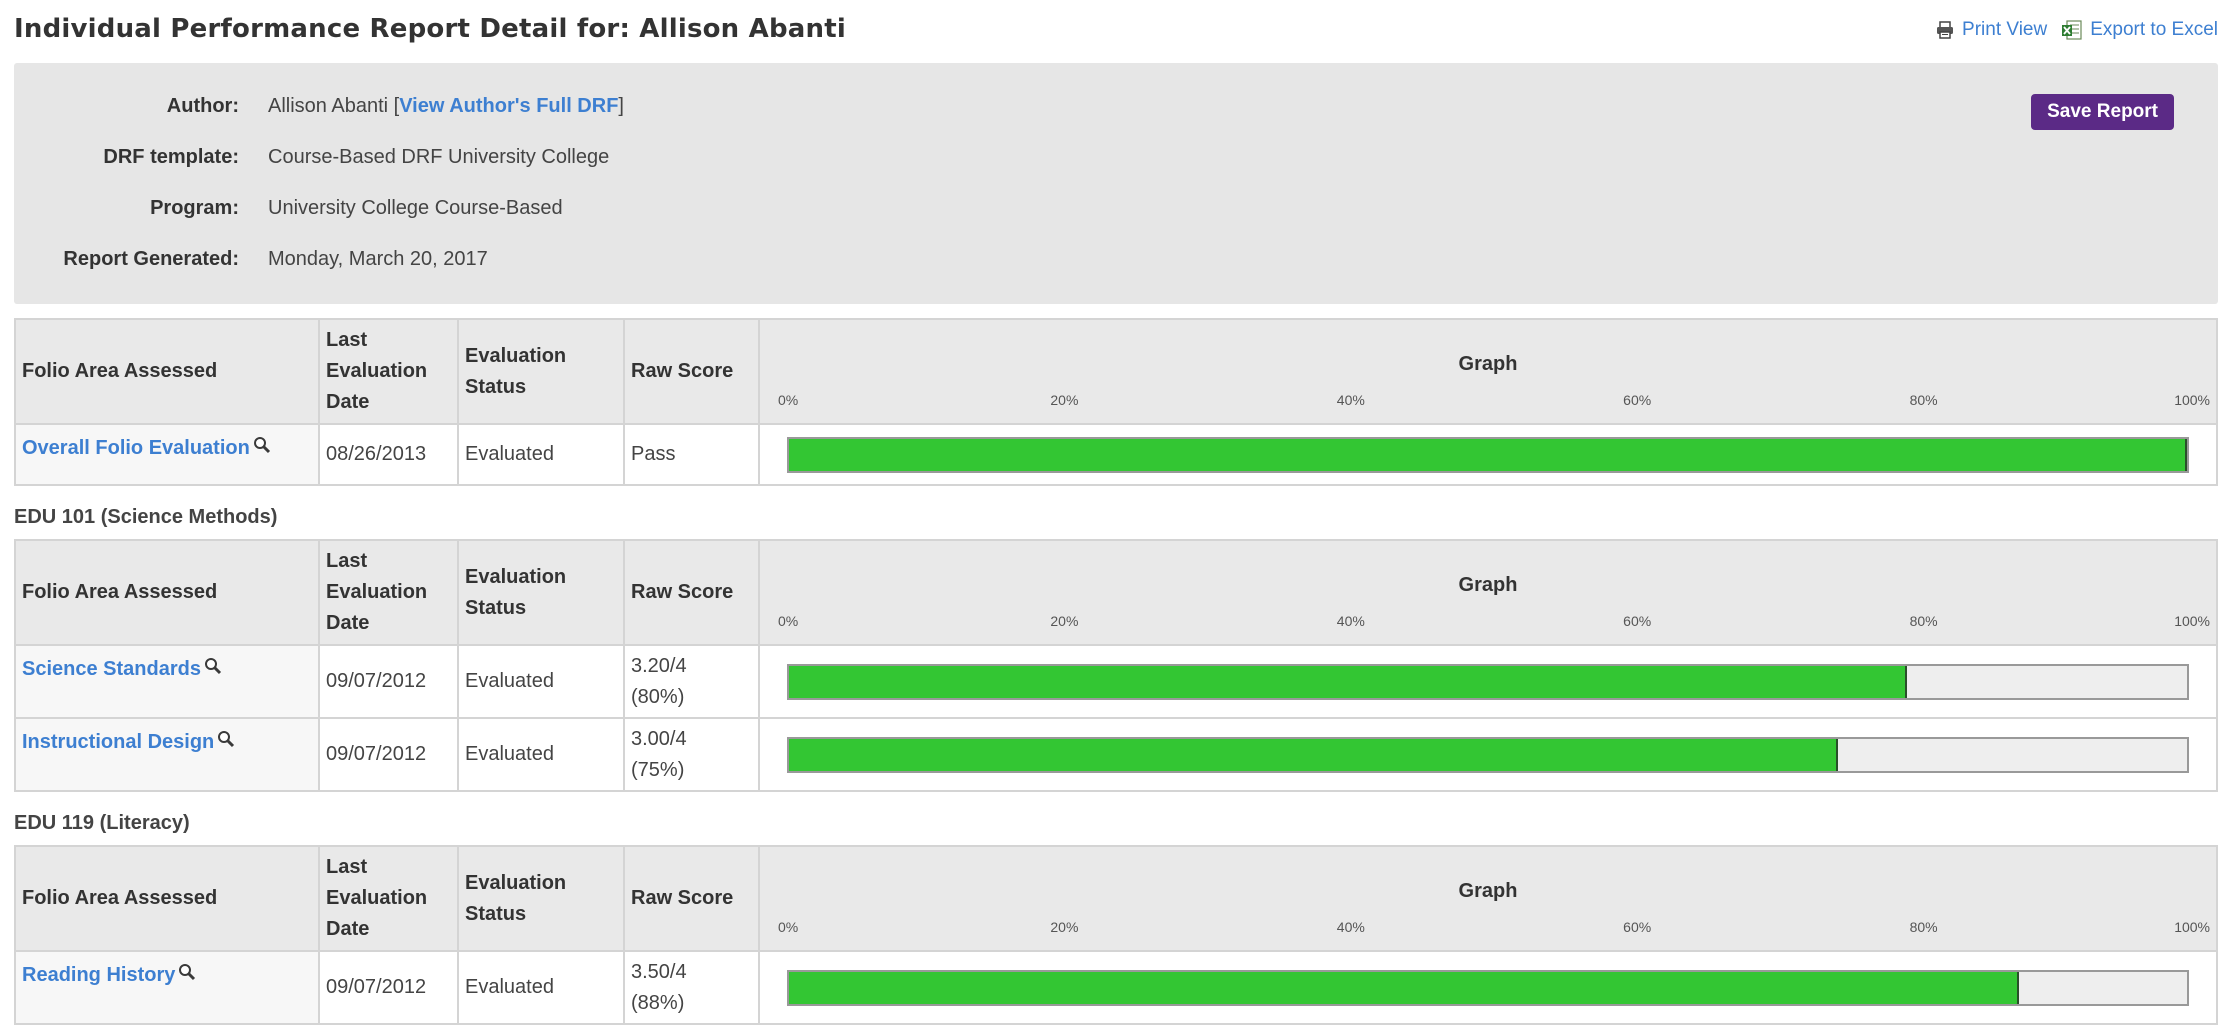  Describe the element at coordinates (2005, 29) in the screenshot. I see `print-view-label: Print View` at that location.